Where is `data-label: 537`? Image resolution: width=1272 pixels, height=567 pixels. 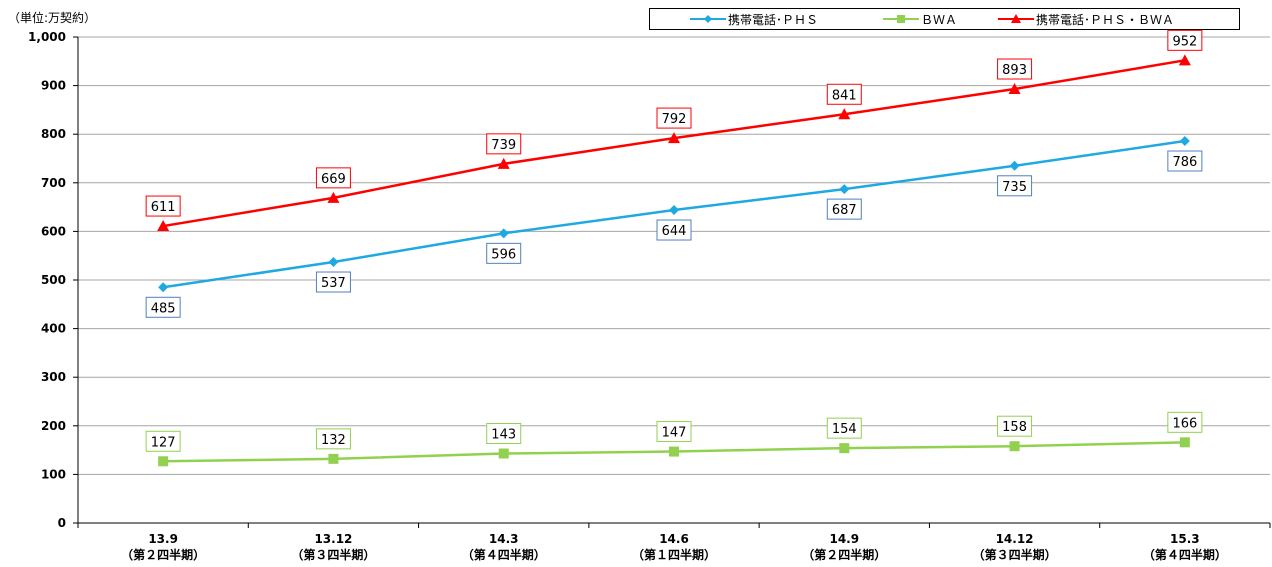 data-label: 537 is located at coordinates (333, 283).